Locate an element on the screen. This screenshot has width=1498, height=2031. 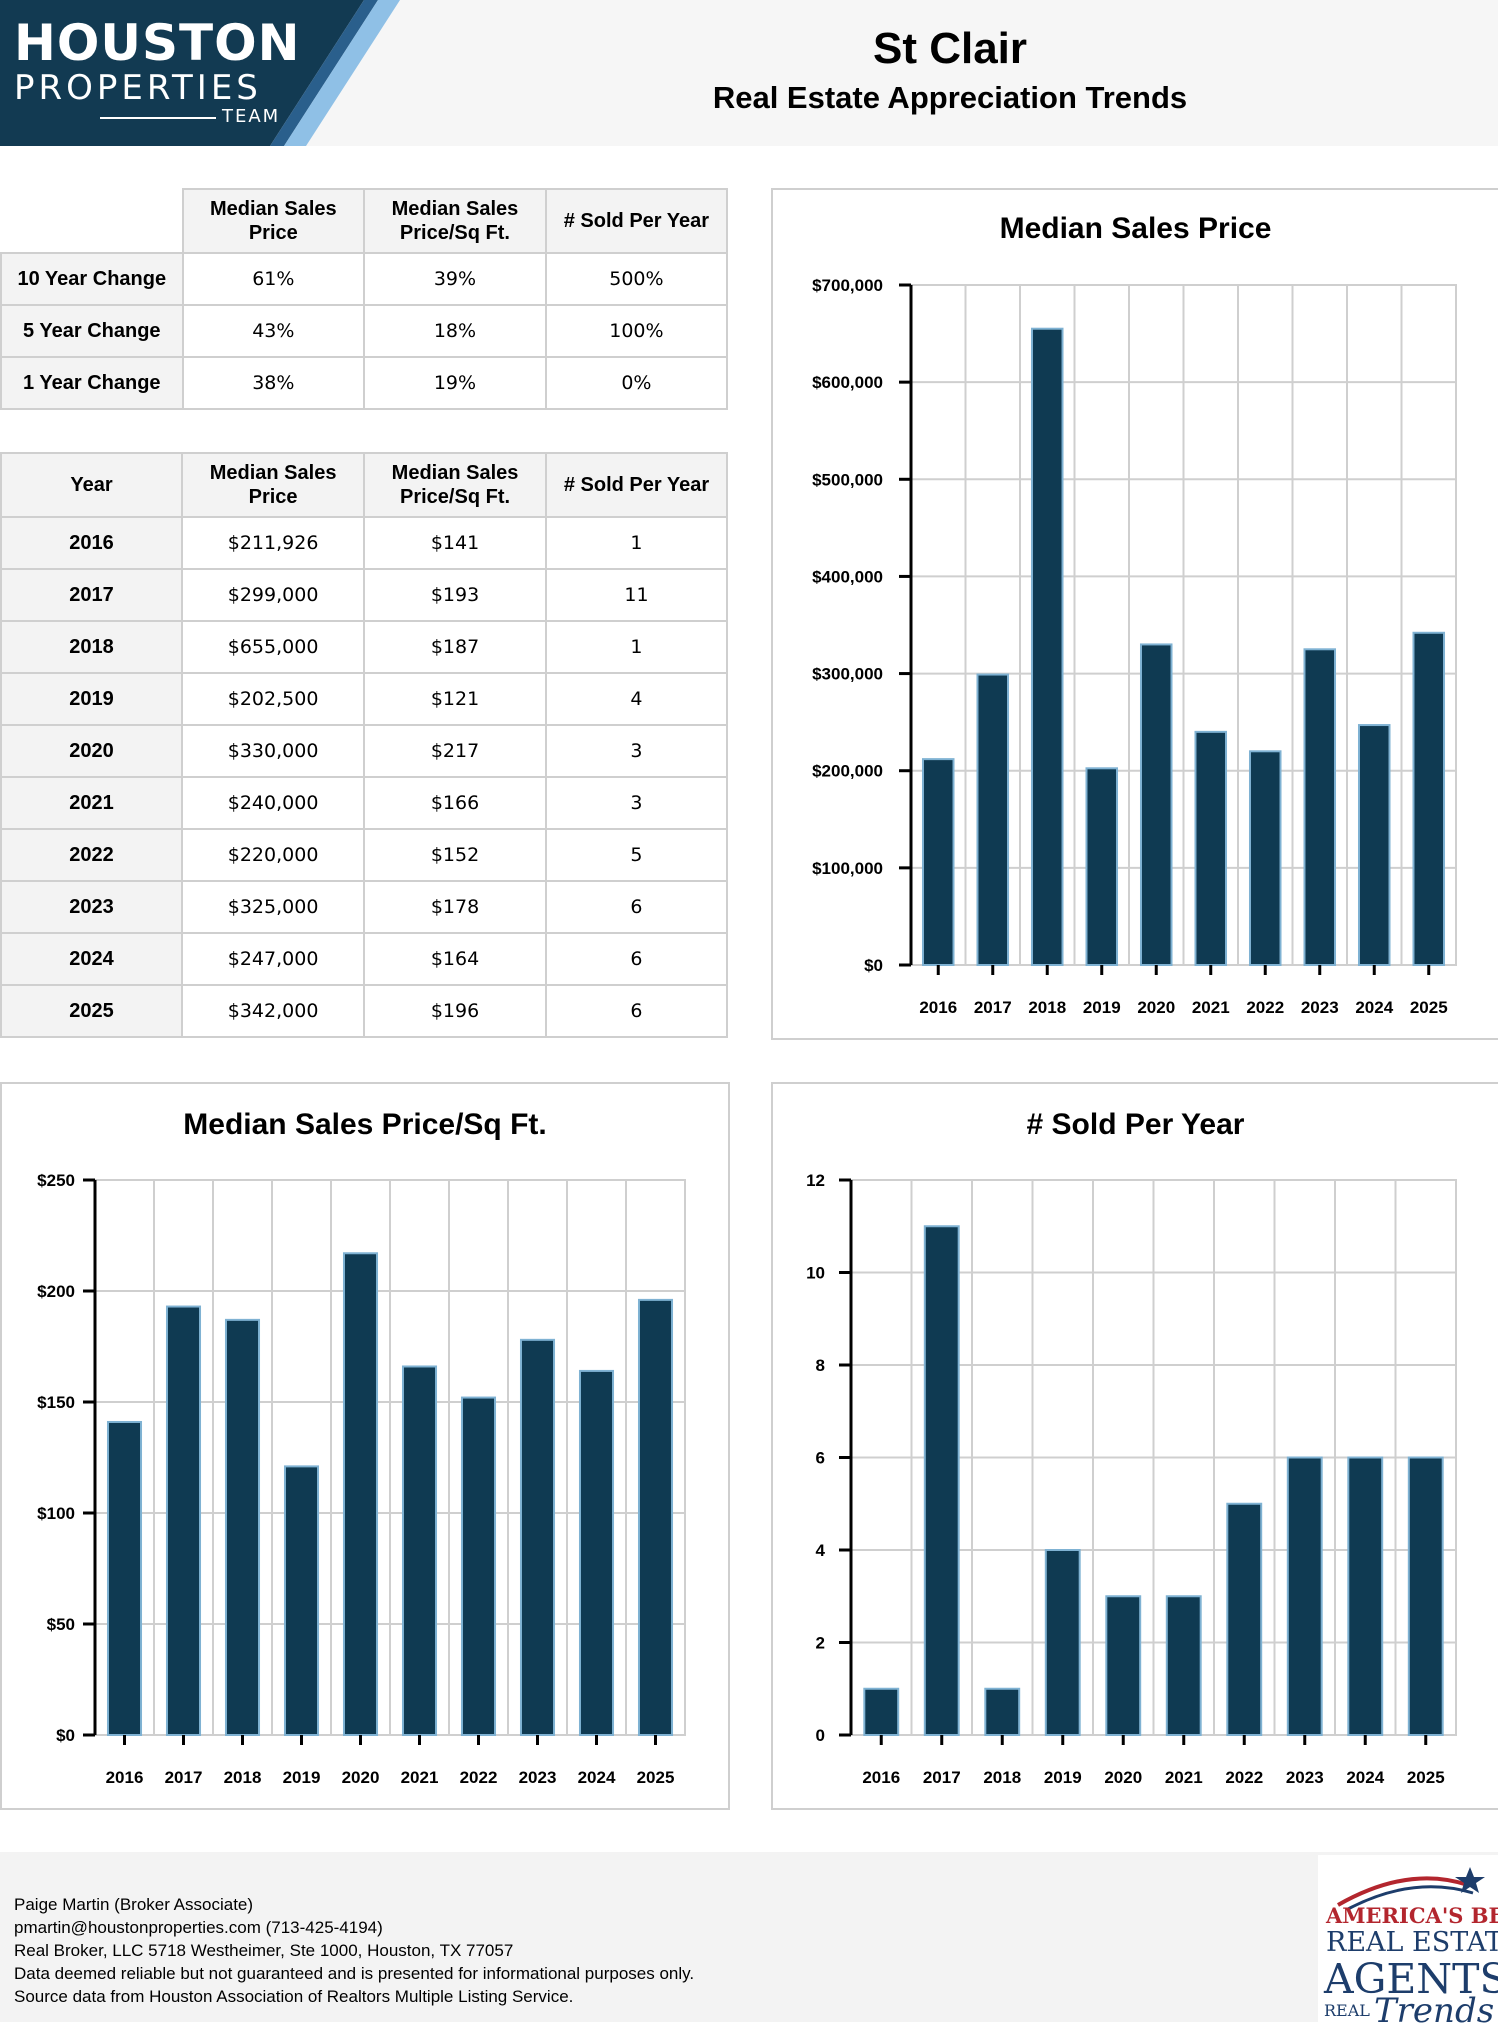
year-table-row: 2021 $240,000 $166 3 is located at coordinates (364, 803).